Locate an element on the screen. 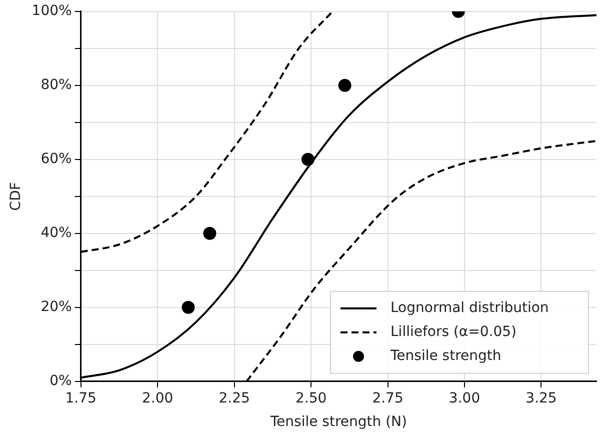 The width and height of the screenshot is (604, 439). y-tick-label: 0% is located at coordinates (61, 381).